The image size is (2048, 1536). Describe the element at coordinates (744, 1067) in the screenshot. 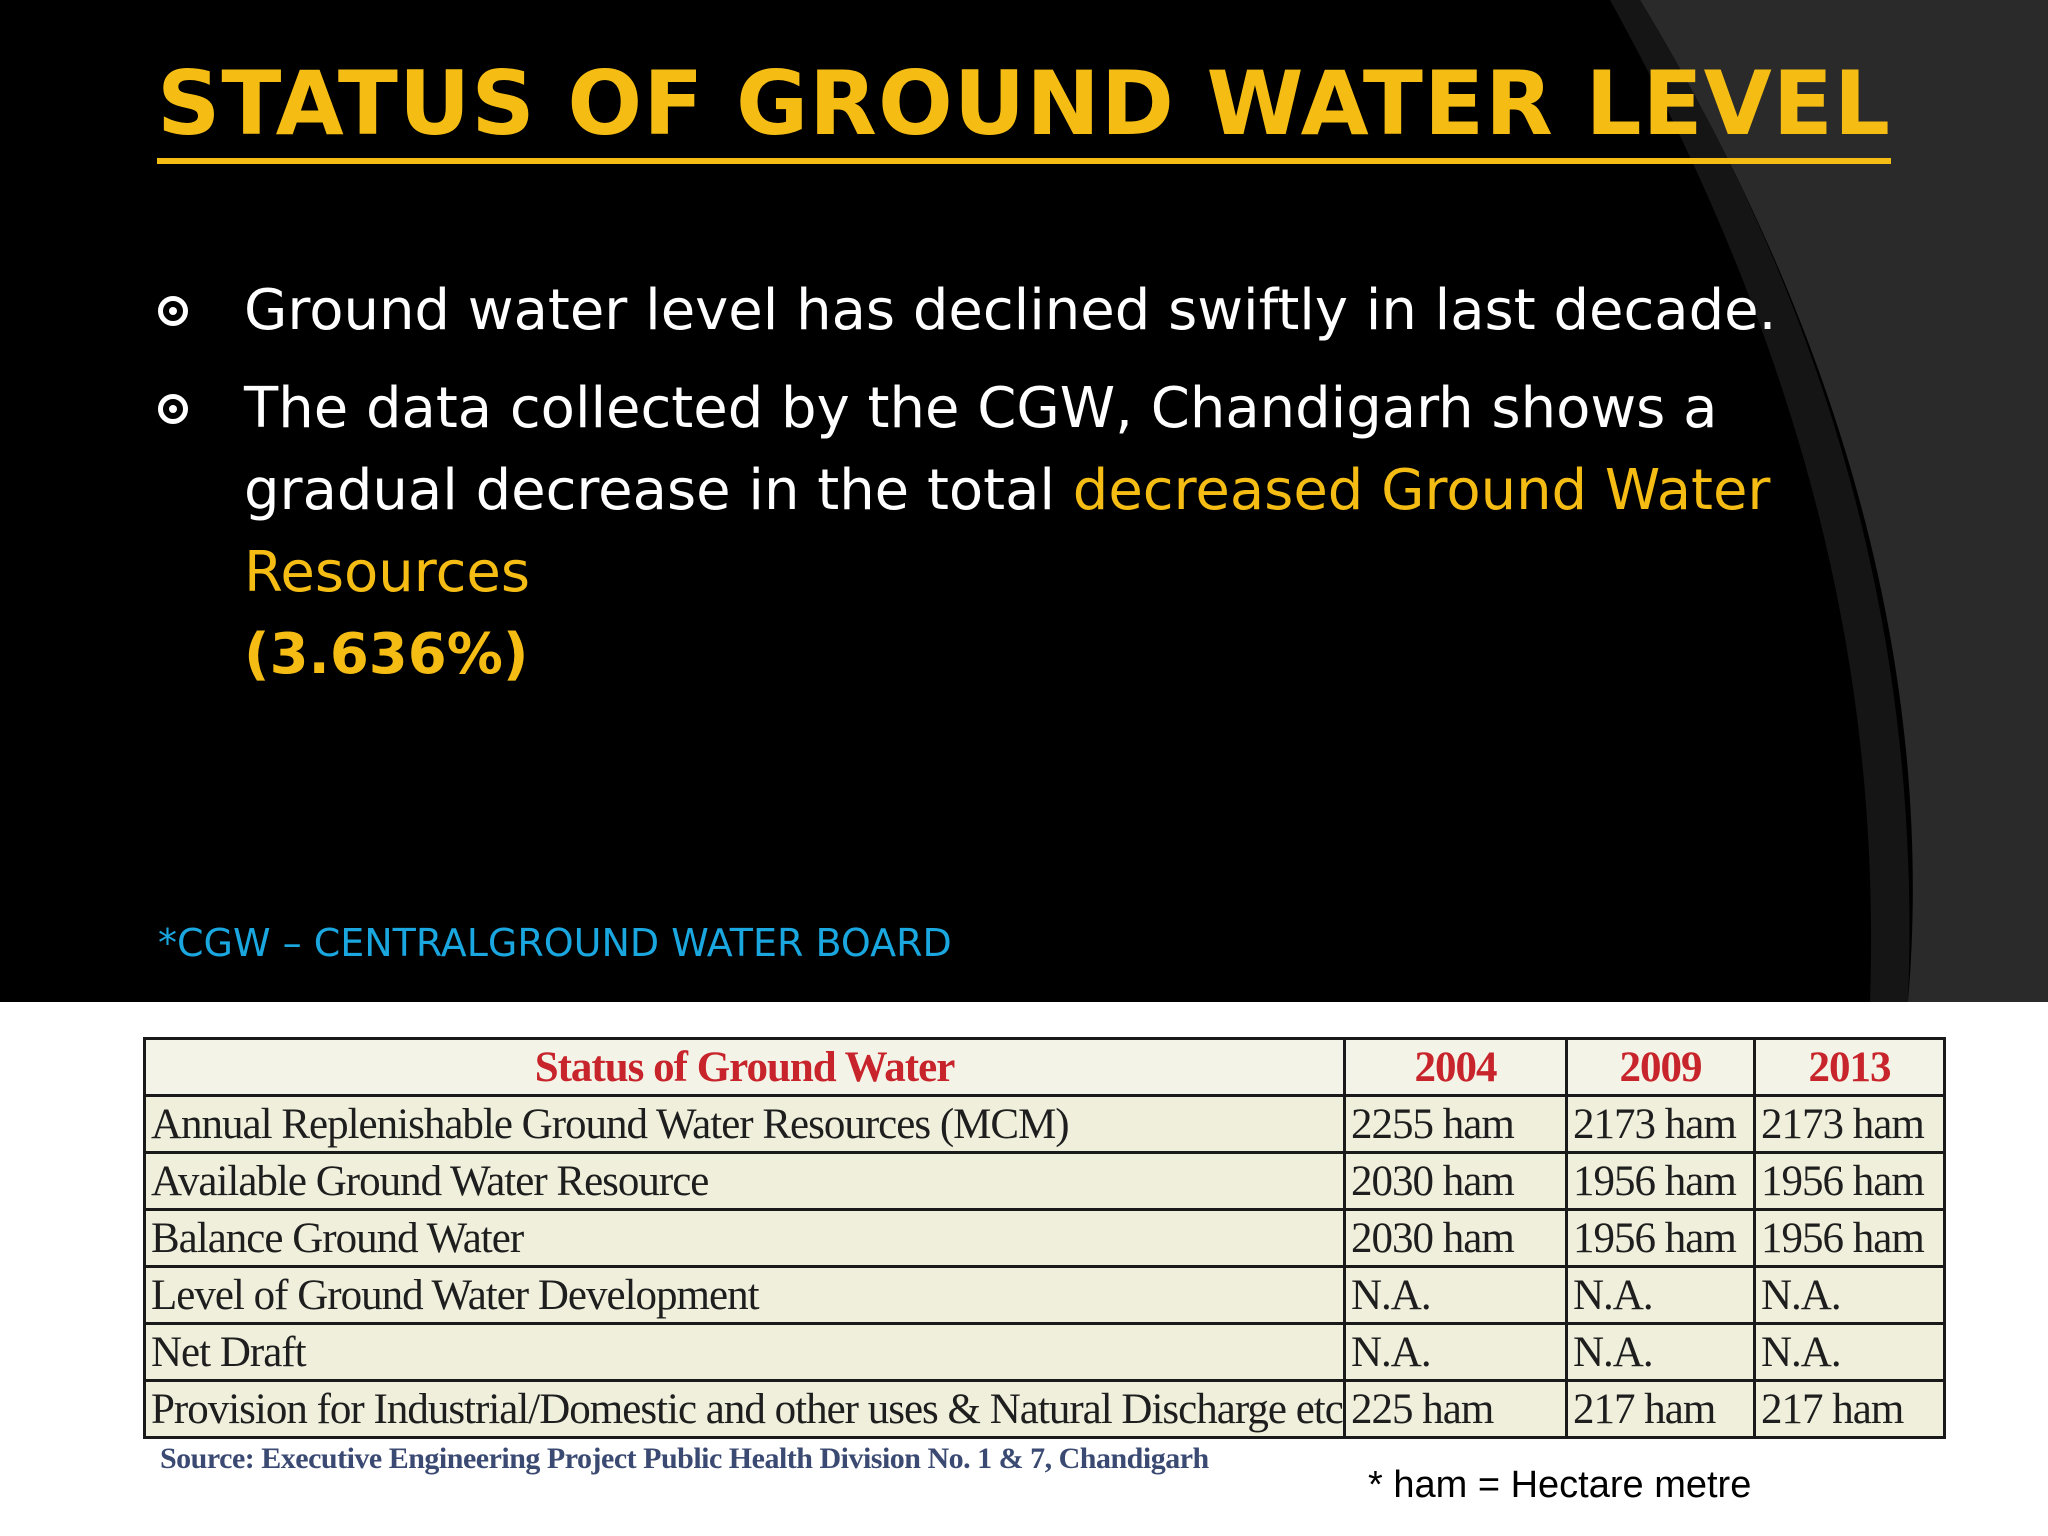

I see `table-header: Status of Ground Water` at that location.